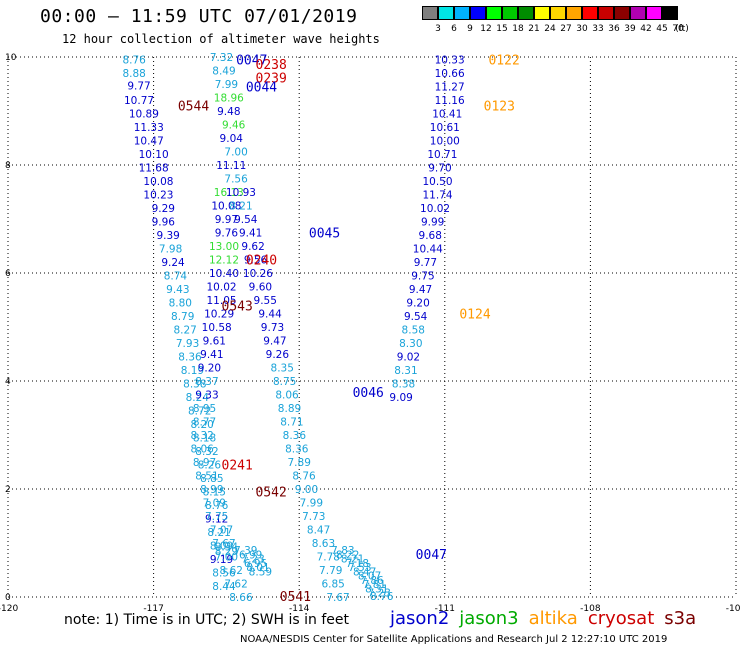 The image size is (740, 650). I want to click on wave-height-value: 8.77, so click(204, 423).